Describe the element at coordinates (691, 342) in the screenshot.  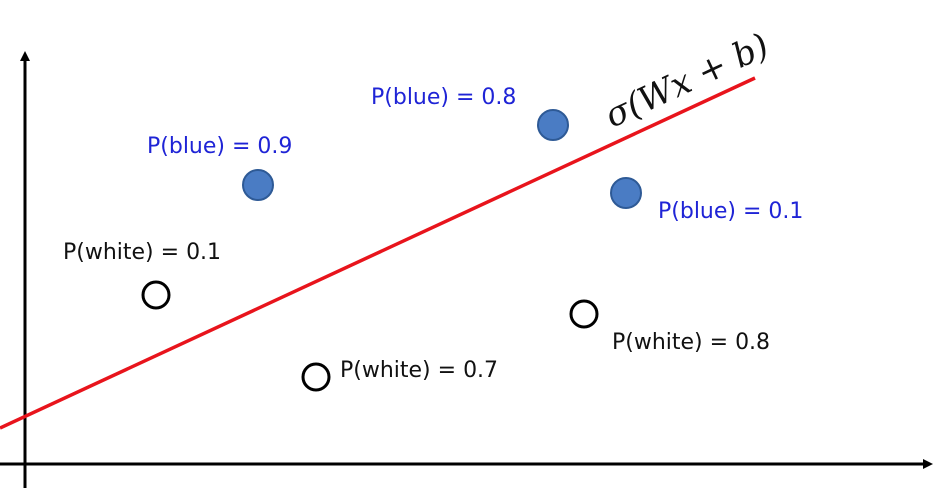
I see `white-point-label: P(white) = 0.8` at that location.